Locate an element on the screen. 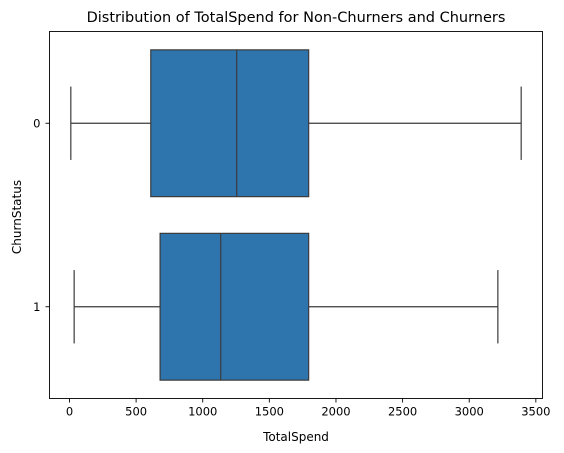 This screenshot has height=453, width=564. y-tick-label: 1 is located at coordinates (36, 307).